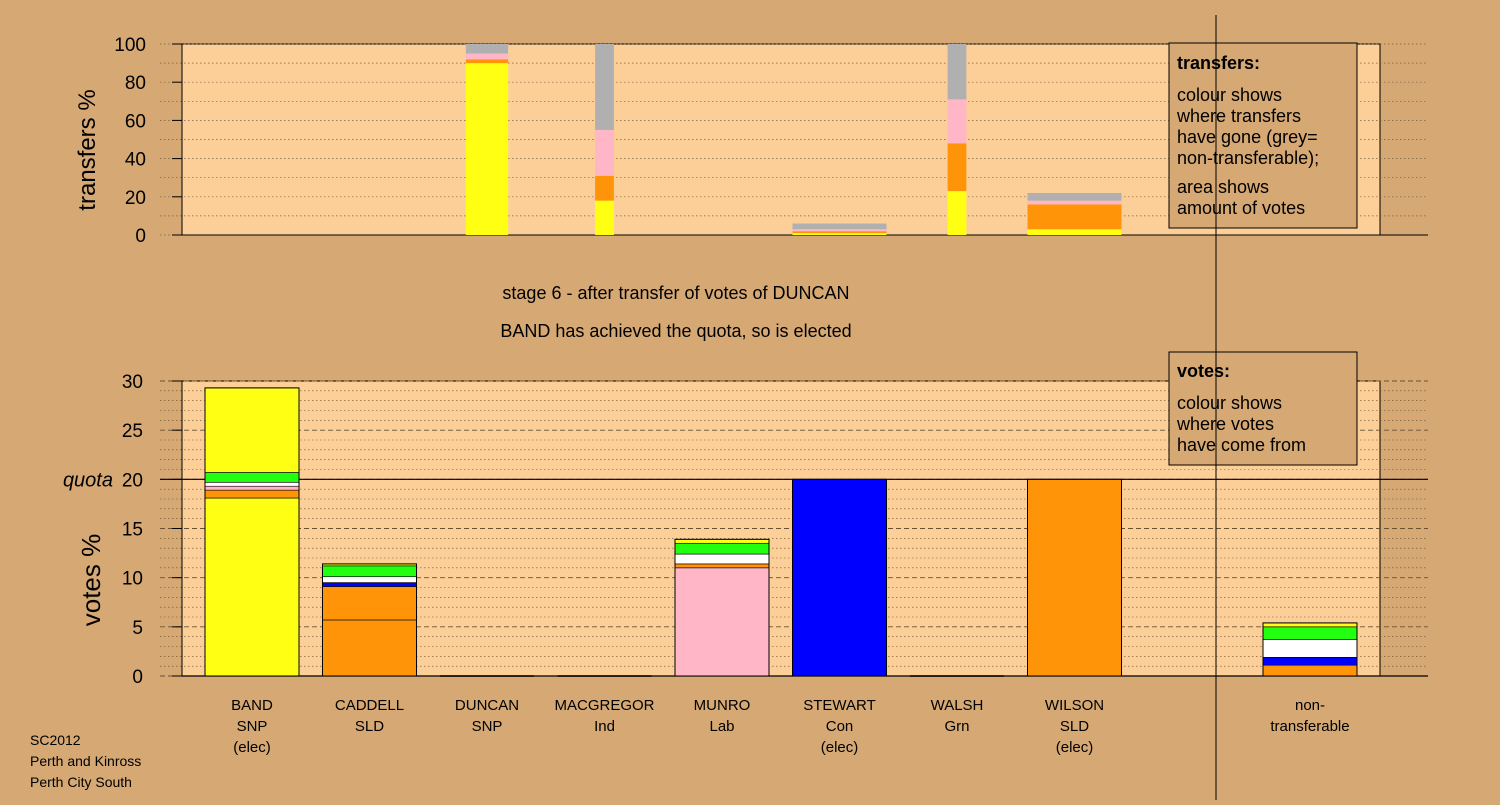 This screenshot has width=1500, height=805. What do you see at coordinates (1241, 445) in the screenshot?
I see `votes-legend-line: have come from` at bounding box center [1241, 445].